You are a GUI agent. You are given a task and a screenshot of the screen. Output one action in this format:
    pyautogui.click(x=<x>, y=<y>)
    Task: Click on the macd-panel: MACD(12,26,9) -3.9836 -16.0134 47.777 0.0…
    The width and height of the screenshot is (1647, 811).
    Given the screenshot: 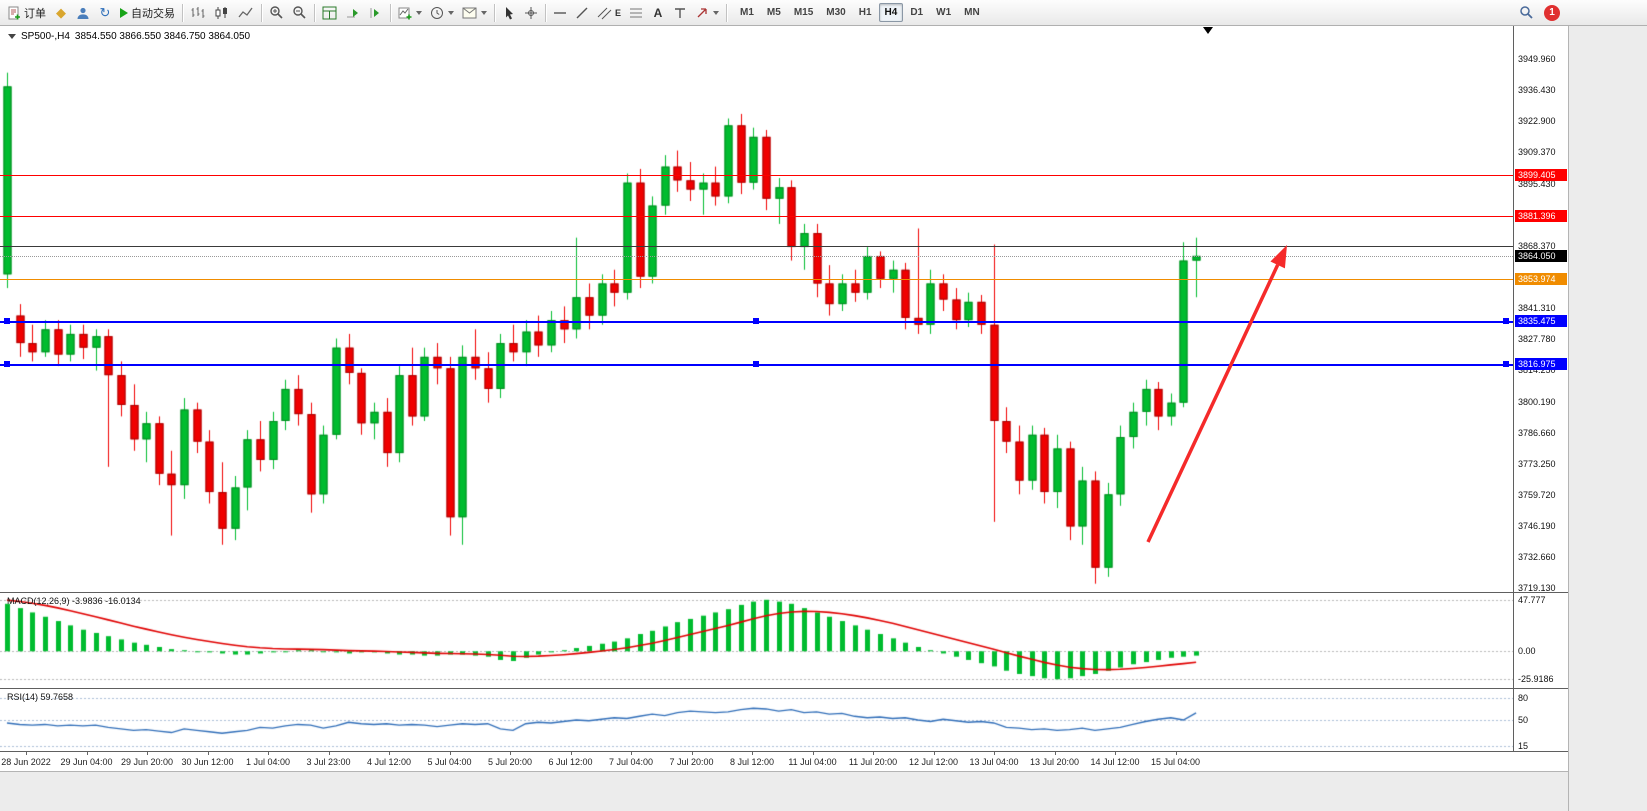 What is the action you would take?
    pyautogui.click(x=784, y=640)
    